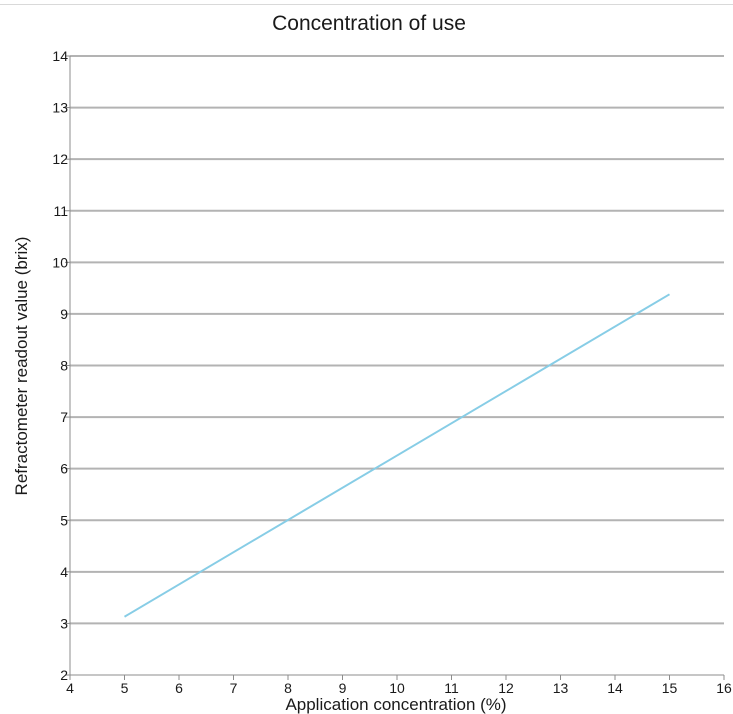  I want to click on y-tick-label: 4, so click(64, 572).